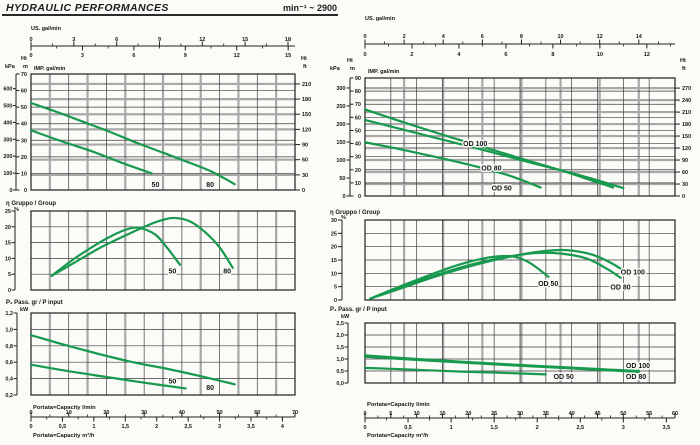  What do you see at coordinates (288, 56) in the screenshot?
I see `axis-tick-label: 15` at bounding box center [288, 56].